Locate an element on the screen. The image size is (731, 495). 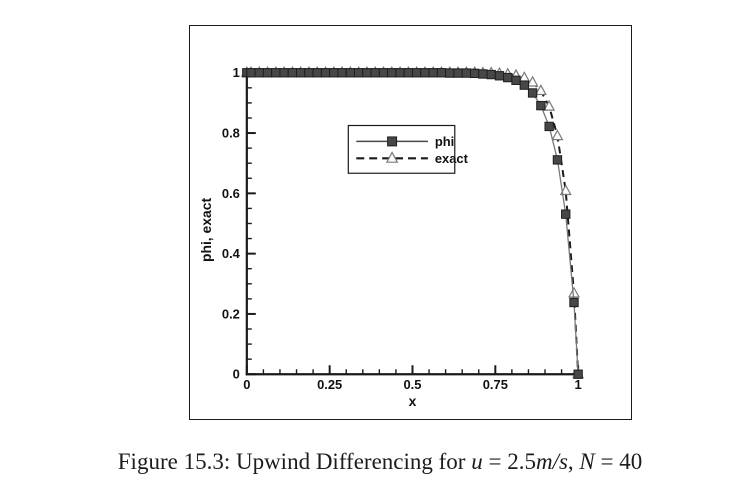
caption-segment: = 2.5 is located at coordinates (509, 461).